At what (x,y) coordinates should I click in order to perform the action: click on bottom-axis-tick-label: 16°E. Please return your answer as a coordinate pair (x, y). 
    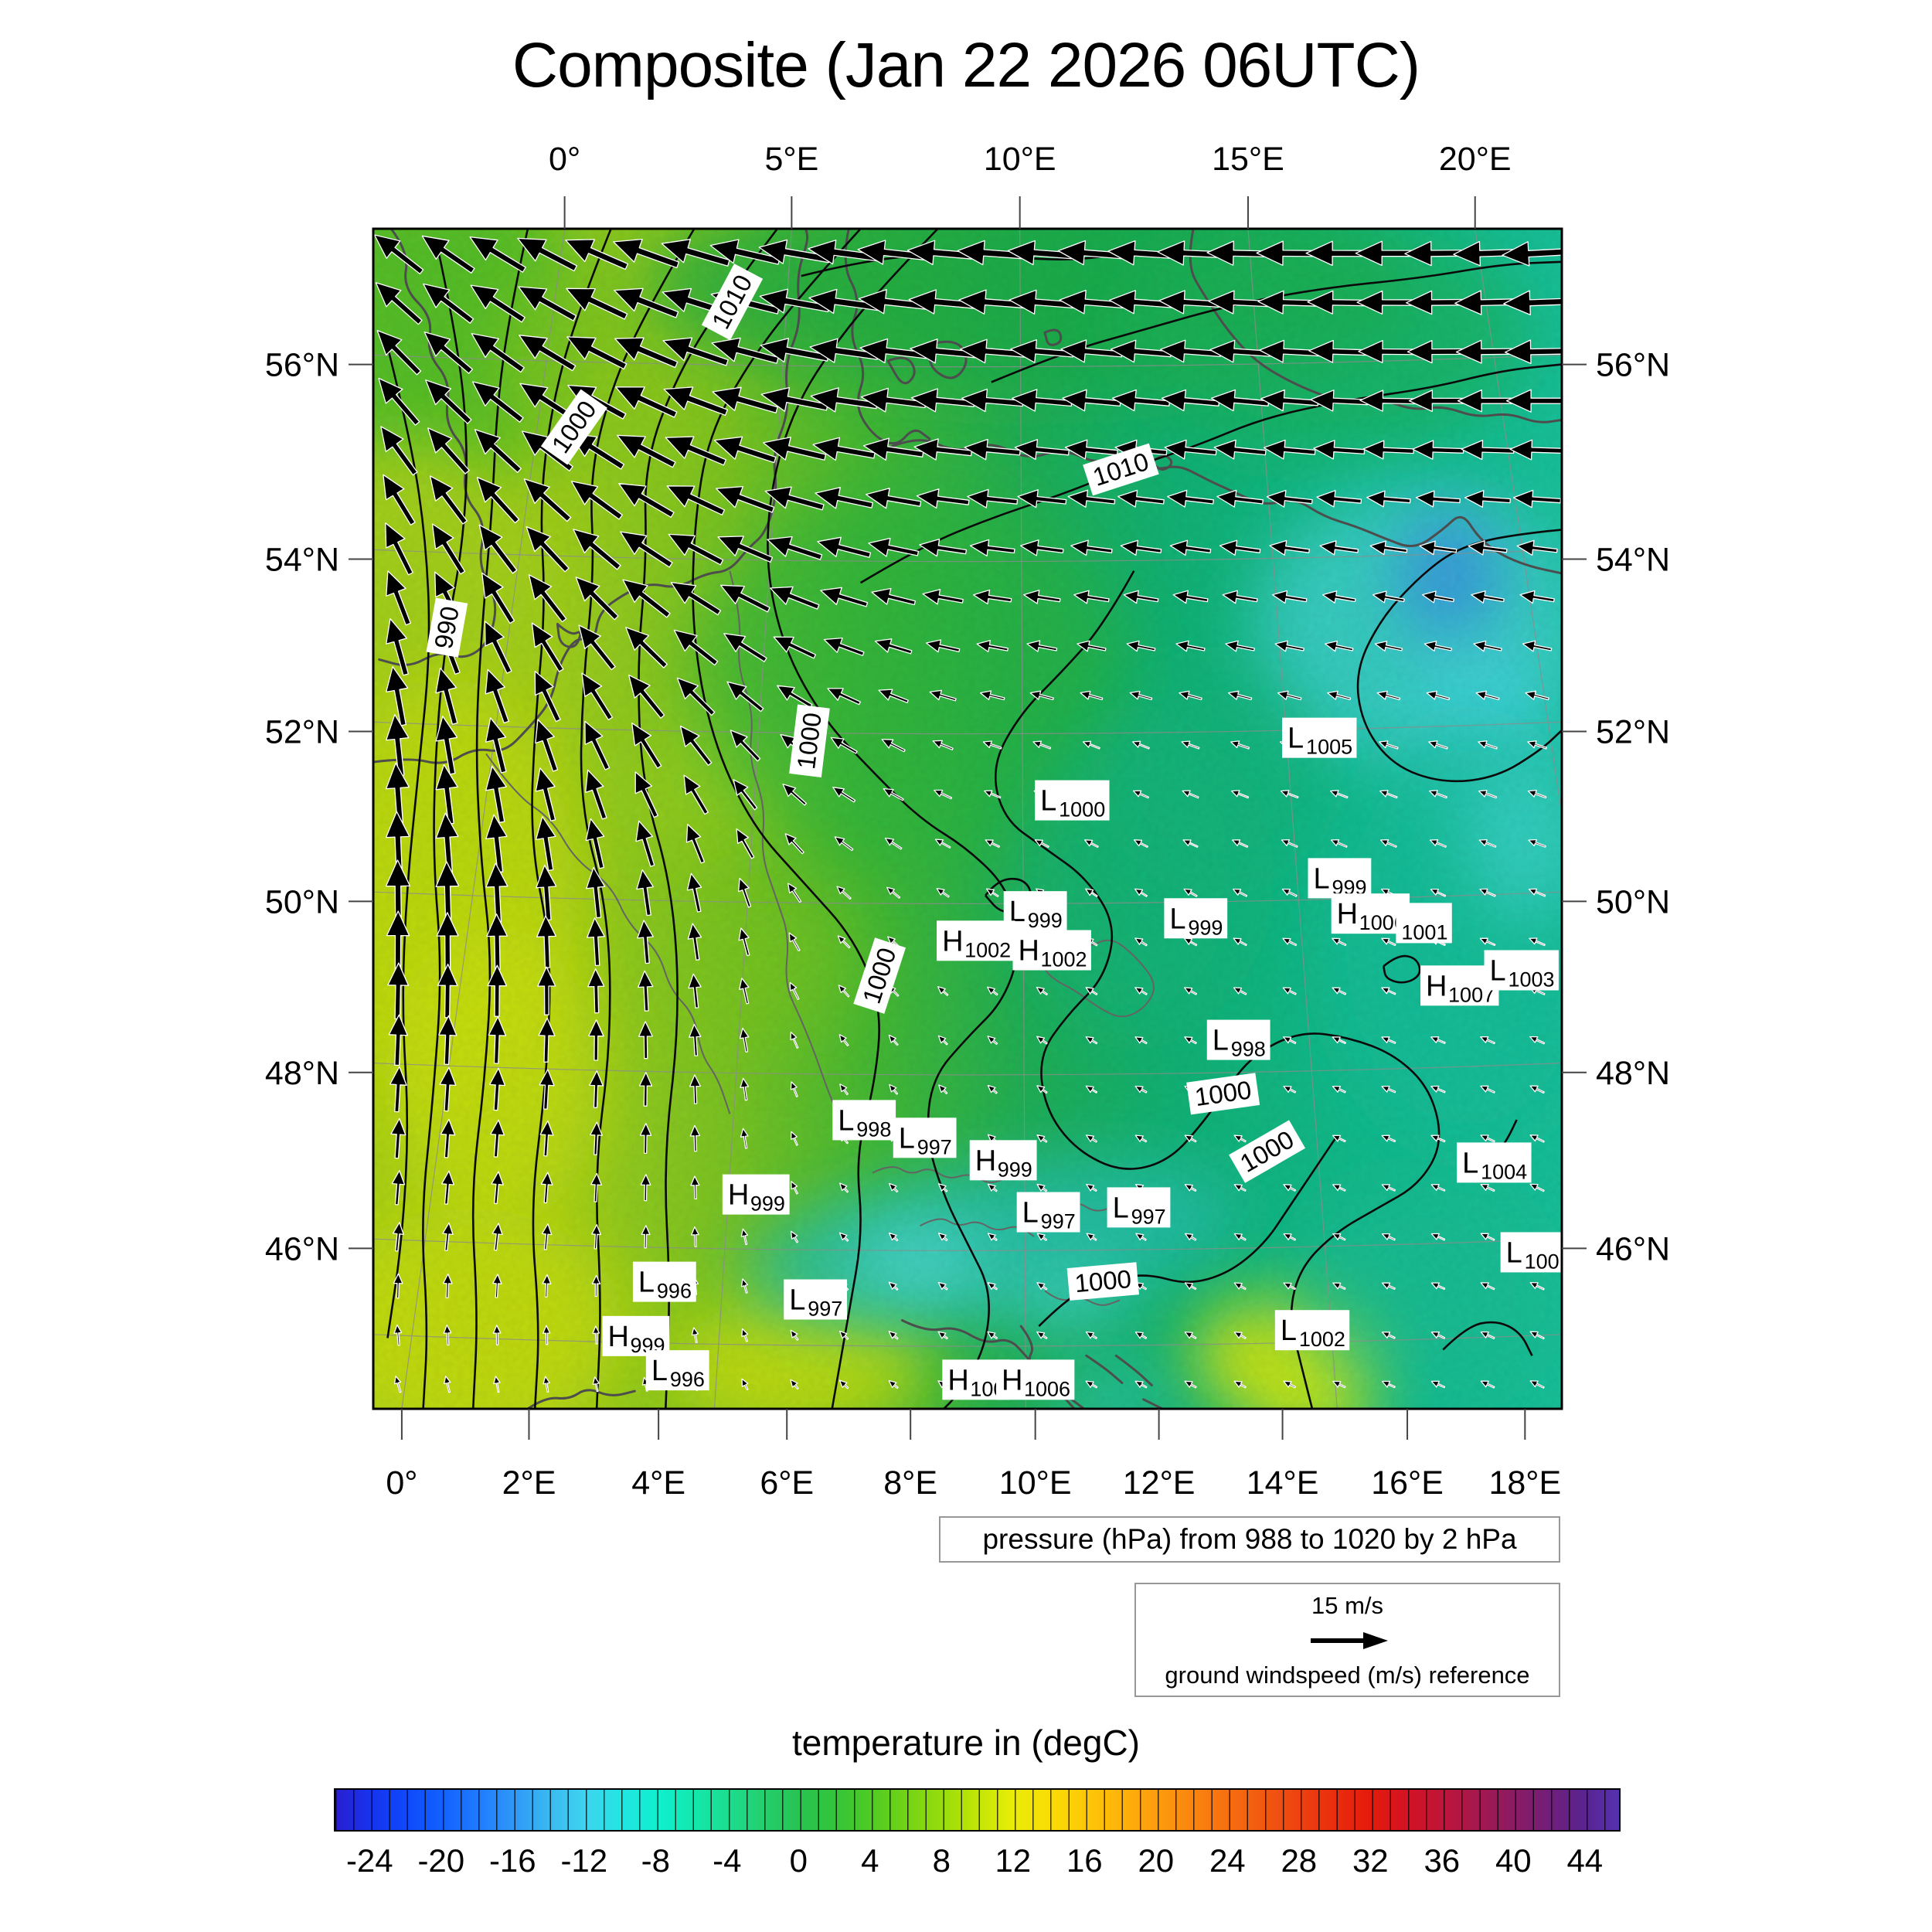
    Looking at the image, I should click on (1407, 1483).